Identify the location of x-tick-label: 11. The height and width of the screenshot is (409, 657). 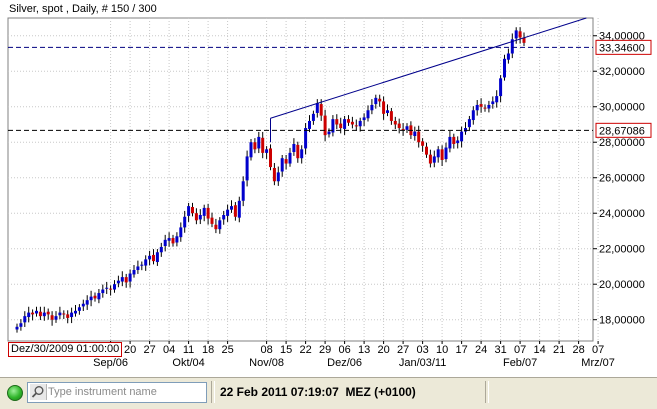
(188, 350).